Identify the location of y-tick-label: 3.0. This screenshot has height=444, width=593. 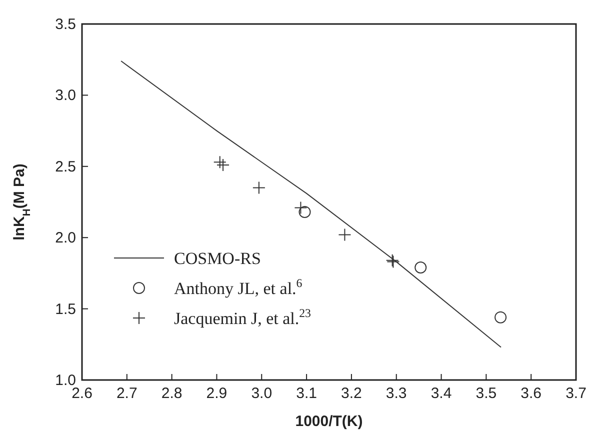
(65, 95).